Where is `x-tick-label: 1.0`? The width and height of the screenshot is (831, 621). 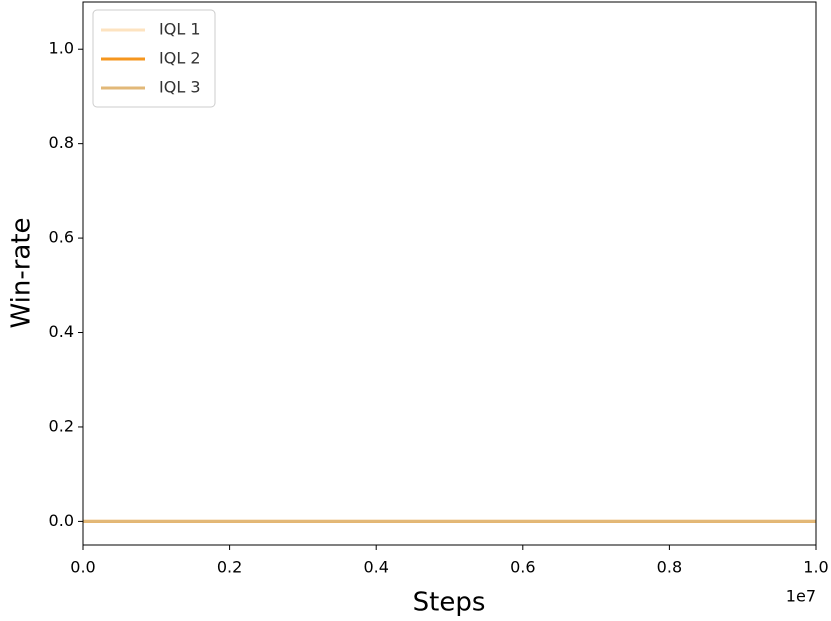
x-tick-label: 1.0 is located at coordinates (815, 567).